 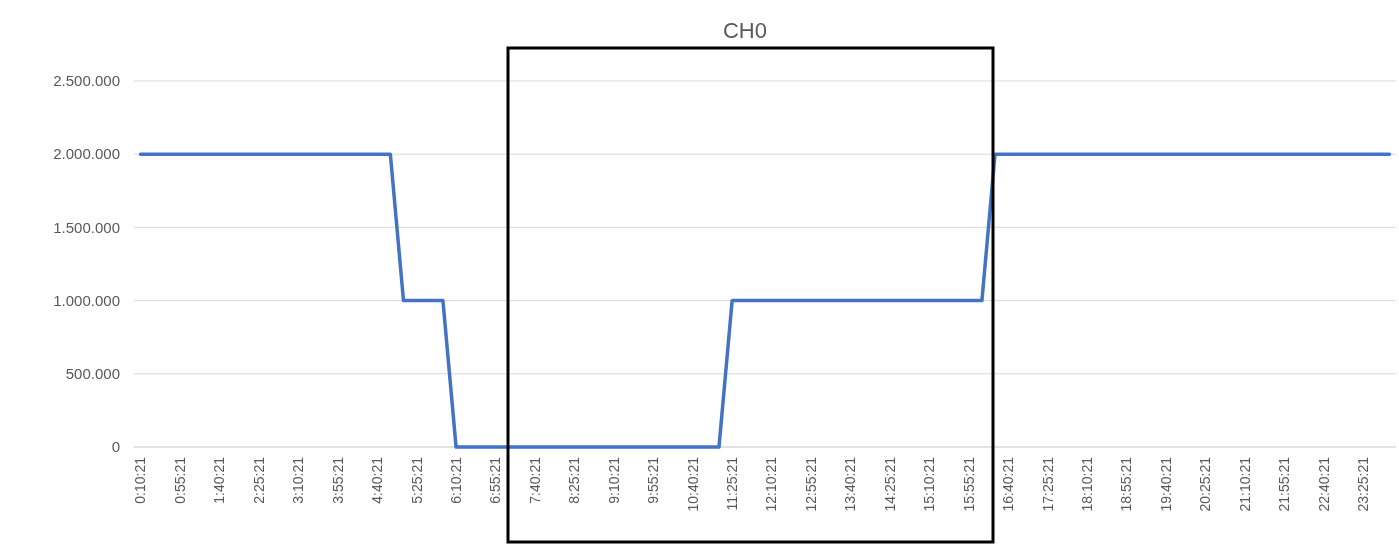 What do you see at coordinates (416, 480) in the screenshot?
I see `x-tick-label: 5:25:21` at bounding box center [416, 480].